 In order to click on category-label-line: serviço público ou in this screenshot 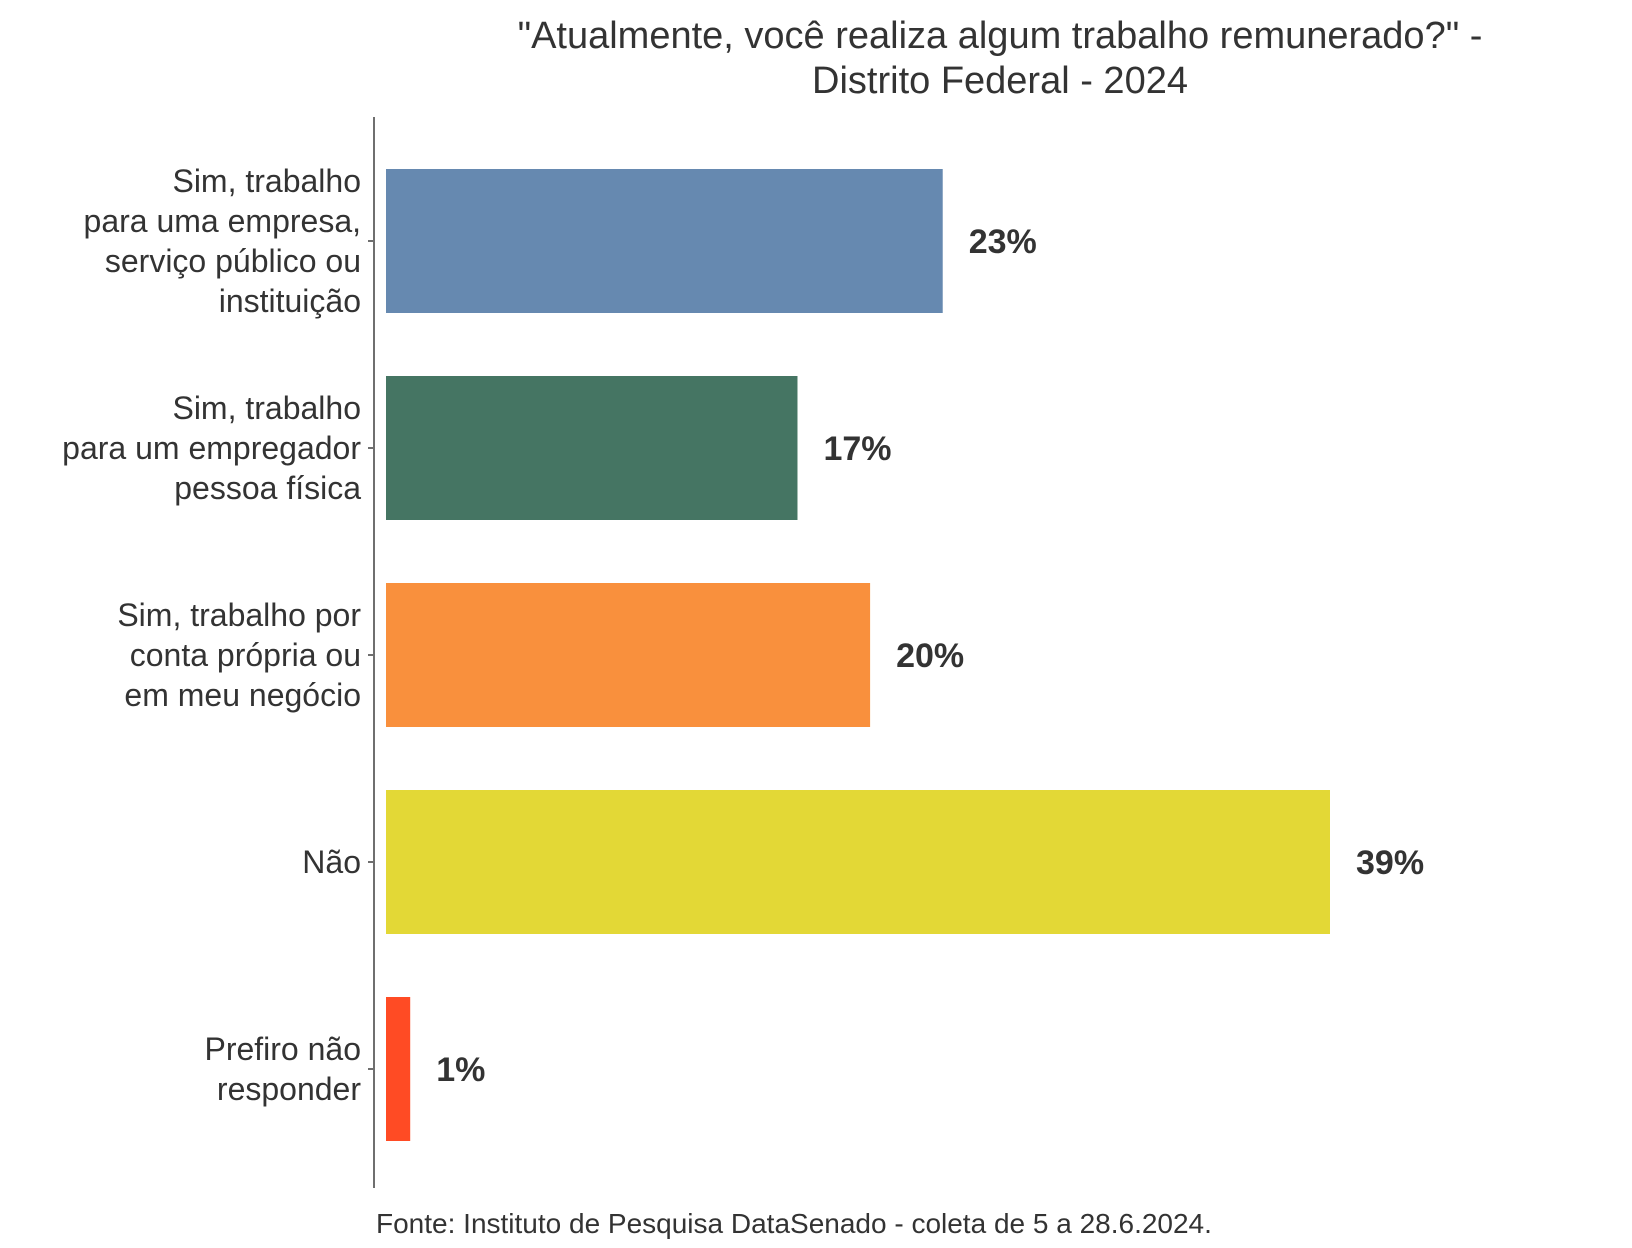, I will do `click(233, 261)`.